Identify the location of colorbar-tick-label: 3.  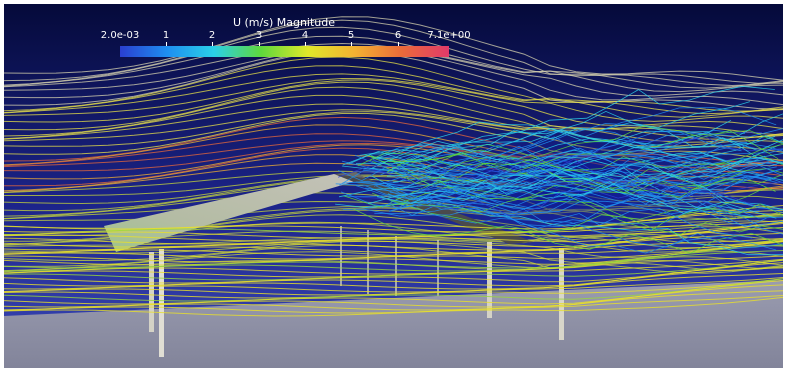
(259, 35).